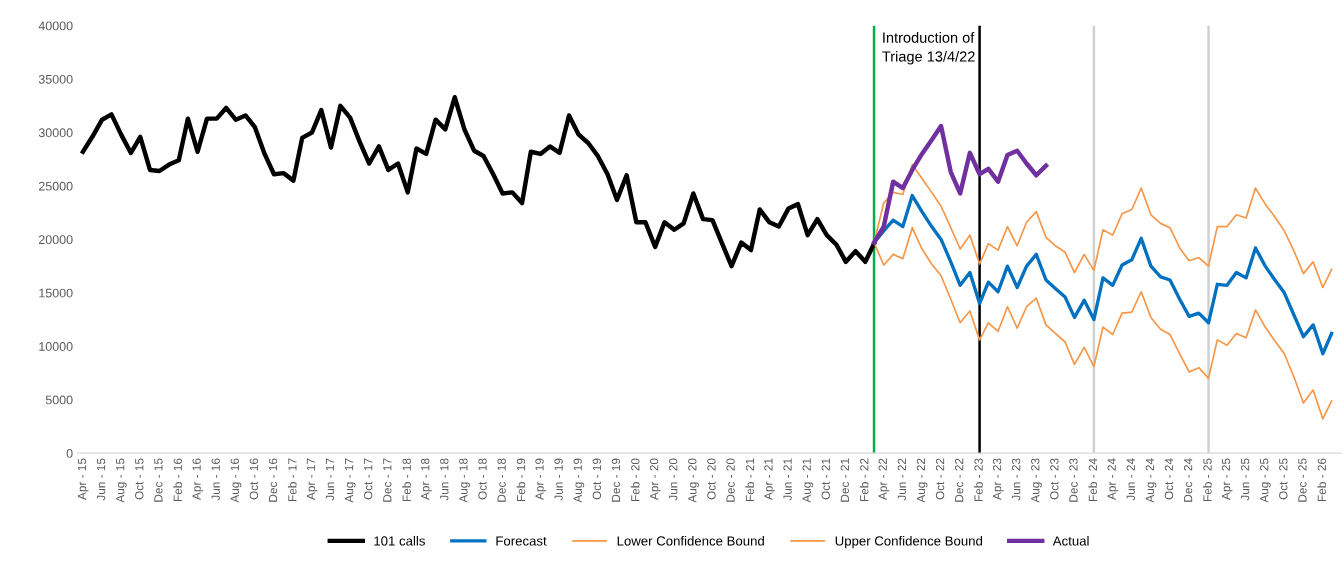  Describe the element at coordinates (558, 479) in the screenshot. I see `x-tick-label: Jun - 19` at that location.